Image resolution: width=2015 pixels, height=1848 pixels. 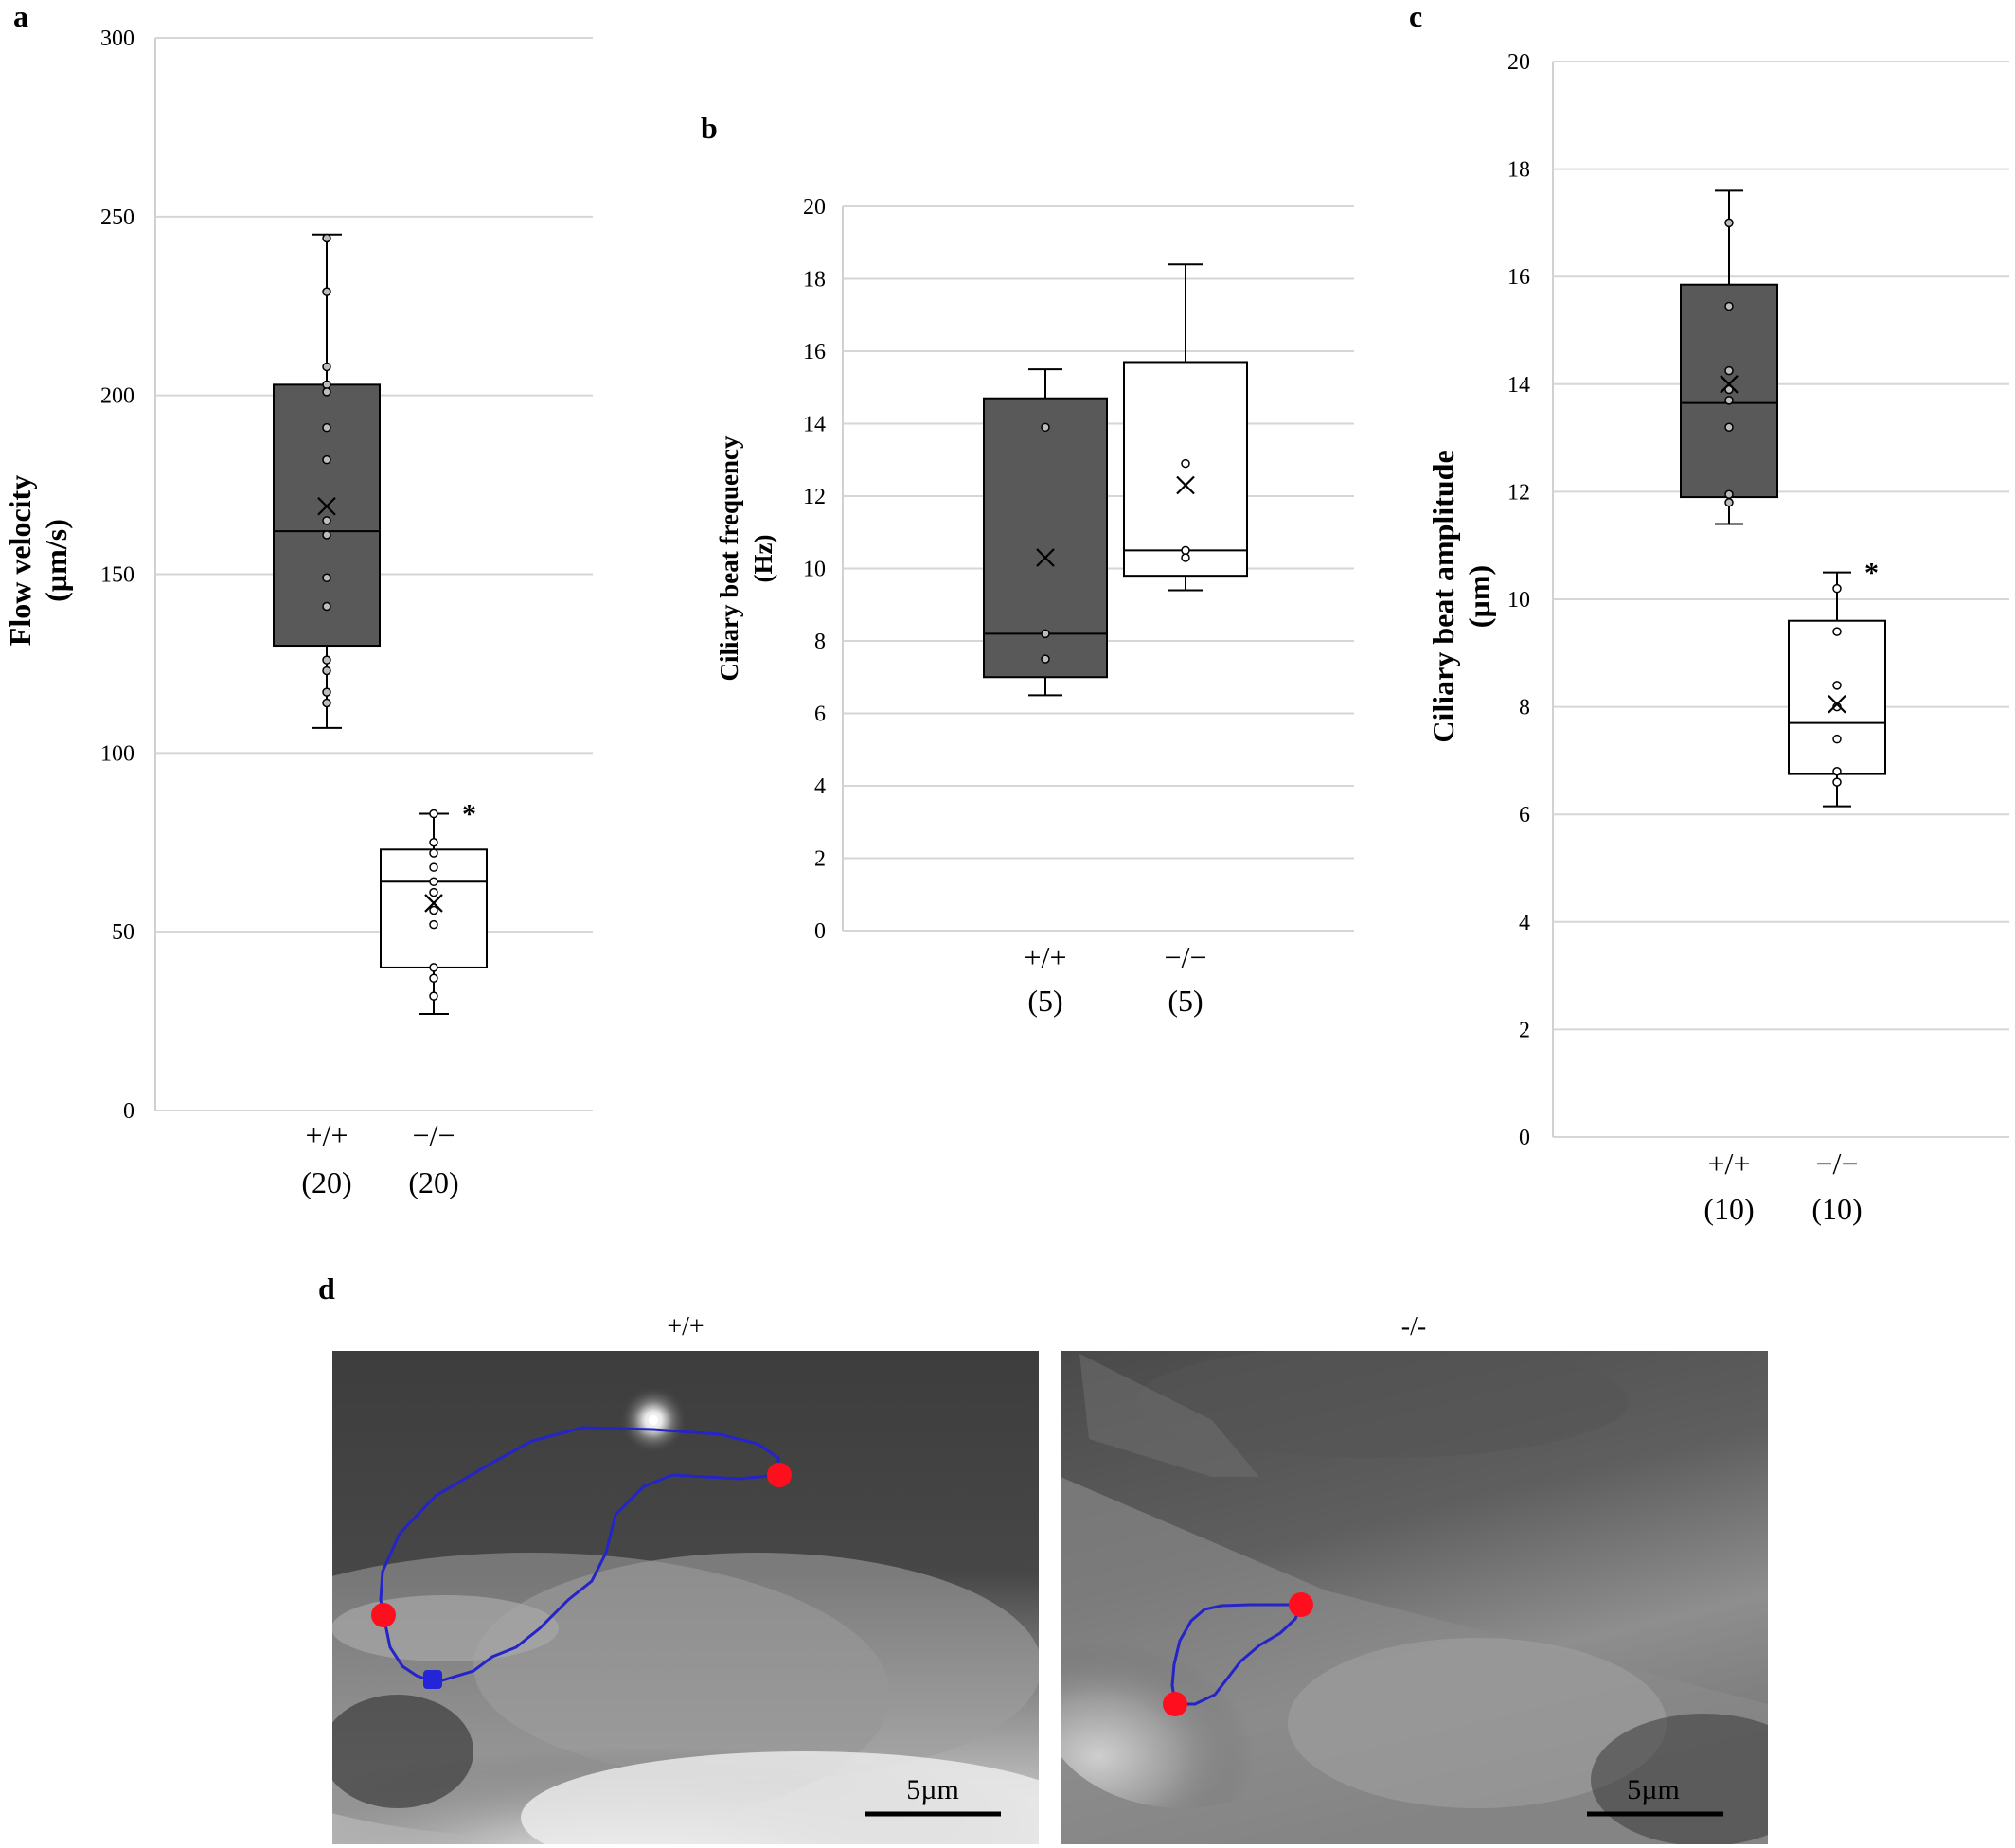 What do you see at coordinates (20, 16) in the screenshot?
I see `panel-letter-a: a` at bounding box center [20, 16].